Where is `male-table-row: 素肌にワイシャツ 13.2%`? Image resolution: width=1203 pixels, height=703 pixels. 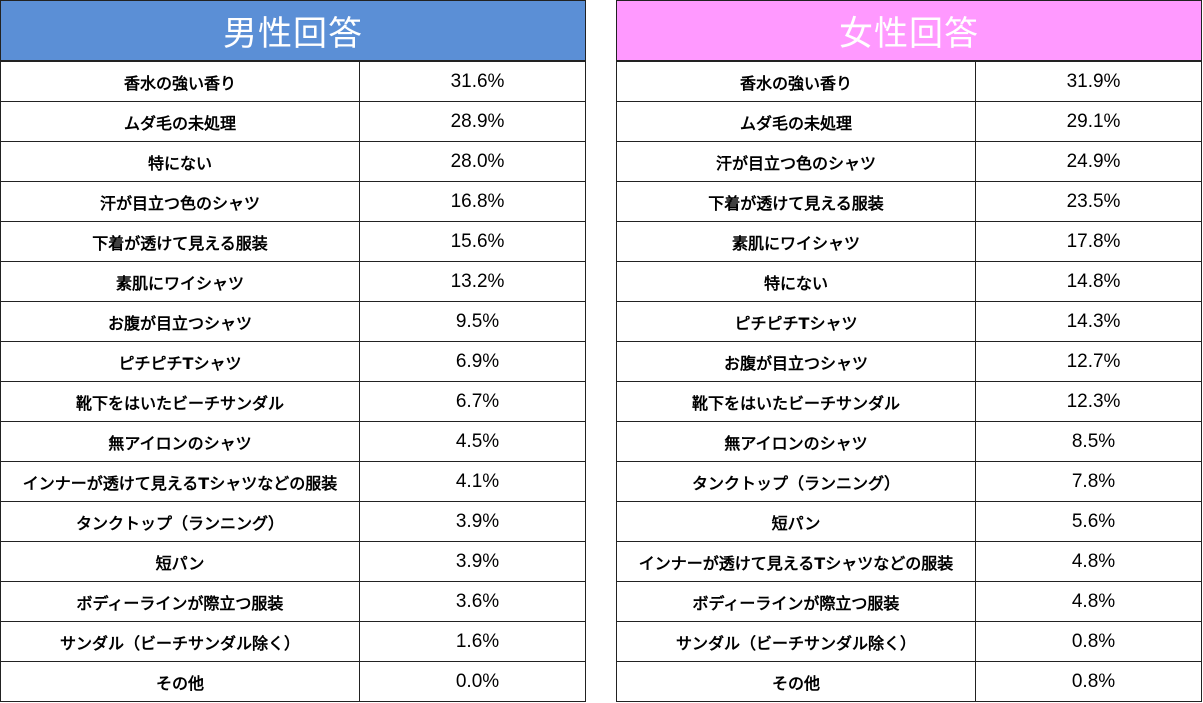 male-table-row: 素肌にワイシャツ 13.2% is located at coordinates (293, 281).